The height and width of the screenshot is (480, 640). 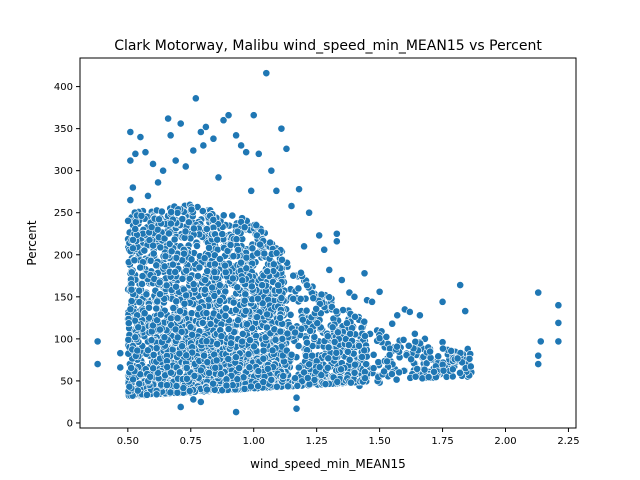 I want to click on y-tick-label: 50, so click(x=66, y=381).